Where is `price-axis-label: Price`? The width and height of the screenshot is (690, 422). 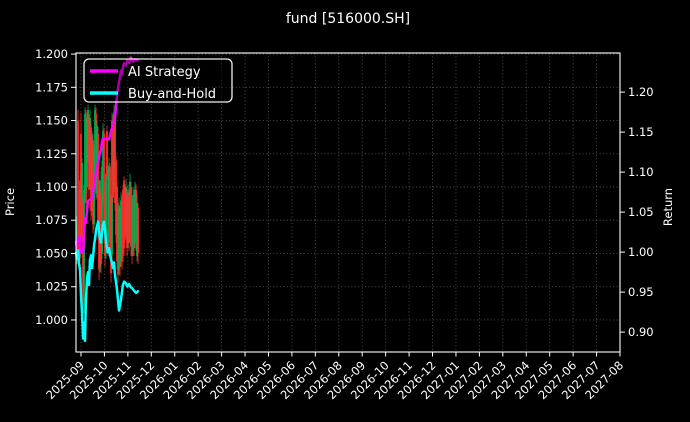 price-axis-label: Price is located at coordinates (10, 202).